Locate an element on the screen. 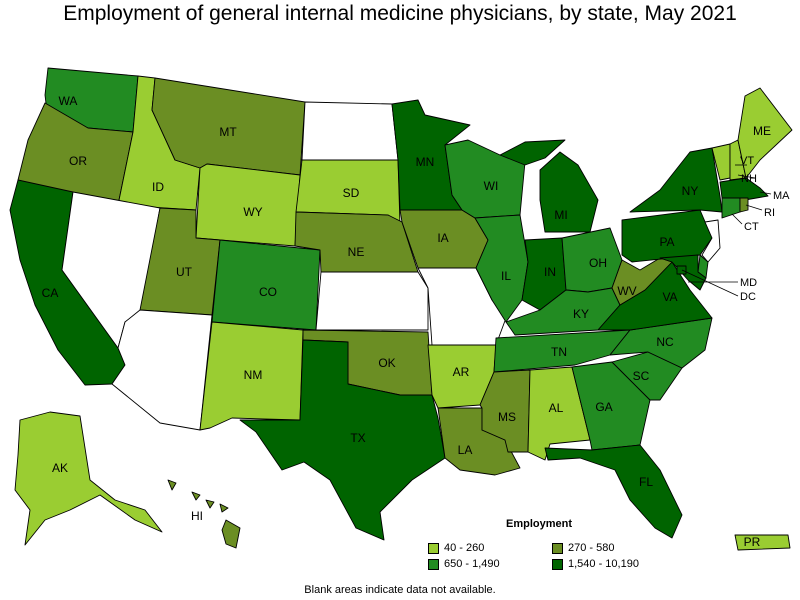 The height and width of the screenshot is (600, 800). label-GA: GA is located at coordinates (603, 407).